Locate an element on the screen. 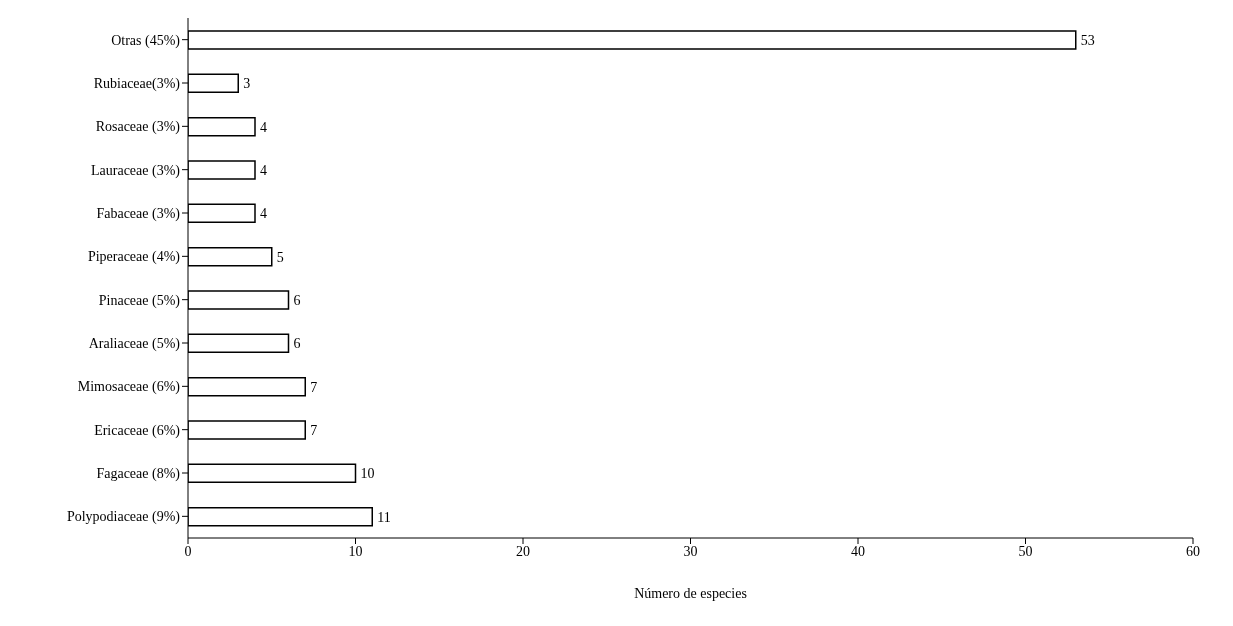 The height and width of the screenshot is (626, 1233). data-label: 10 is located at coordinates (367, 474).